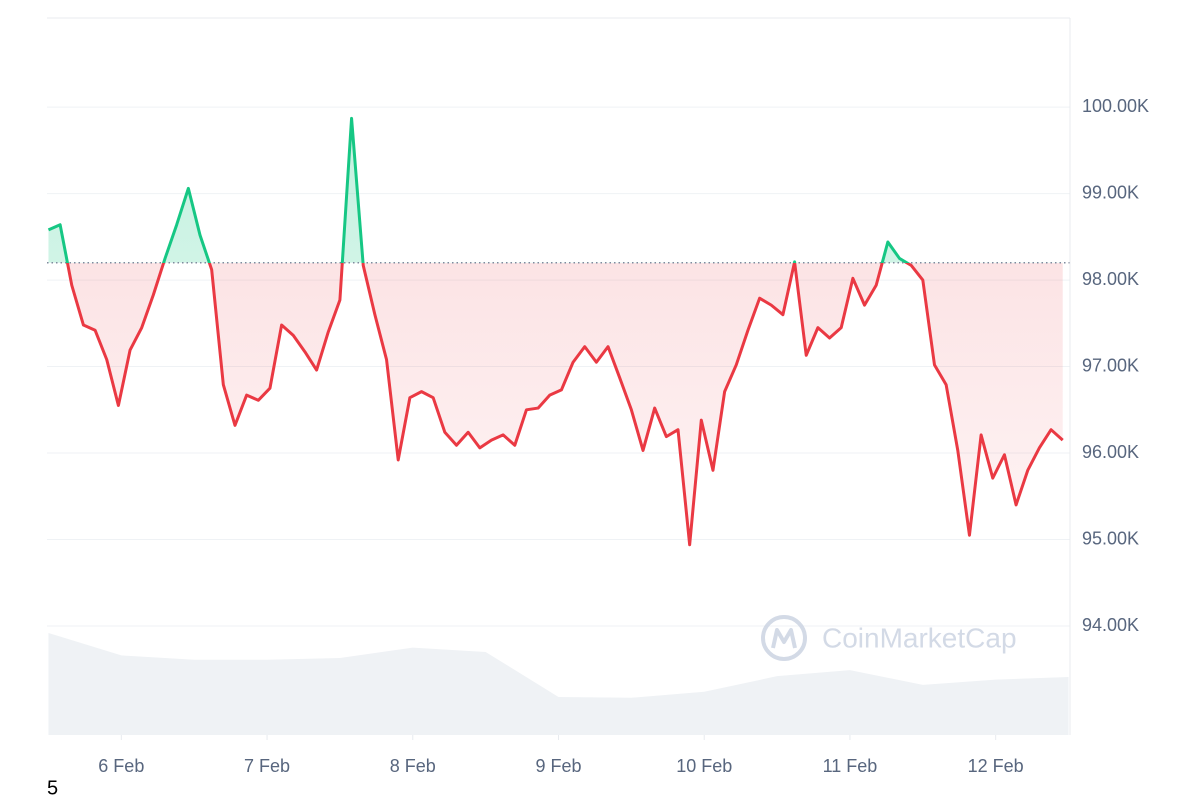 The image size is (1200, 800). What do you see at coordinates (413, 766) in the screenshot?
I see `x-tick-label: 8 Feb` at bounding box center [413, 766].